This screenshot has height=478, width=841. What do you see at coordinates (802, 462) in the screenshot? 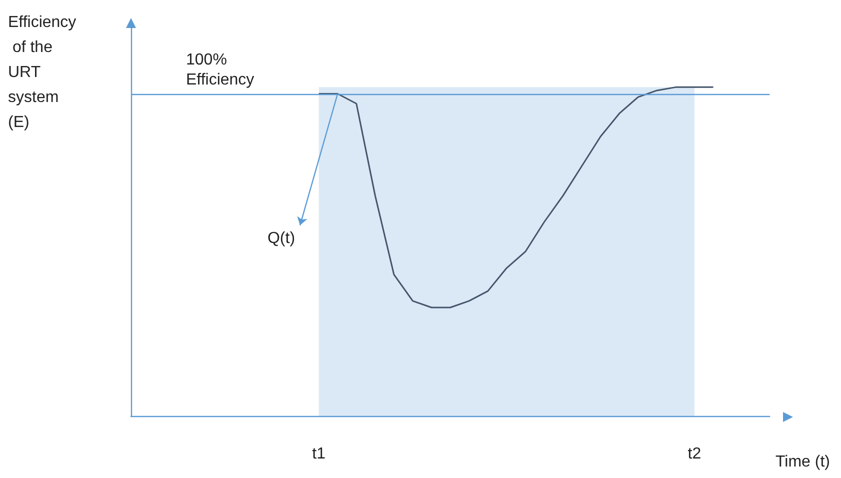
I see `x-axis-title: Time (t)` at bounding box center [802, 462].